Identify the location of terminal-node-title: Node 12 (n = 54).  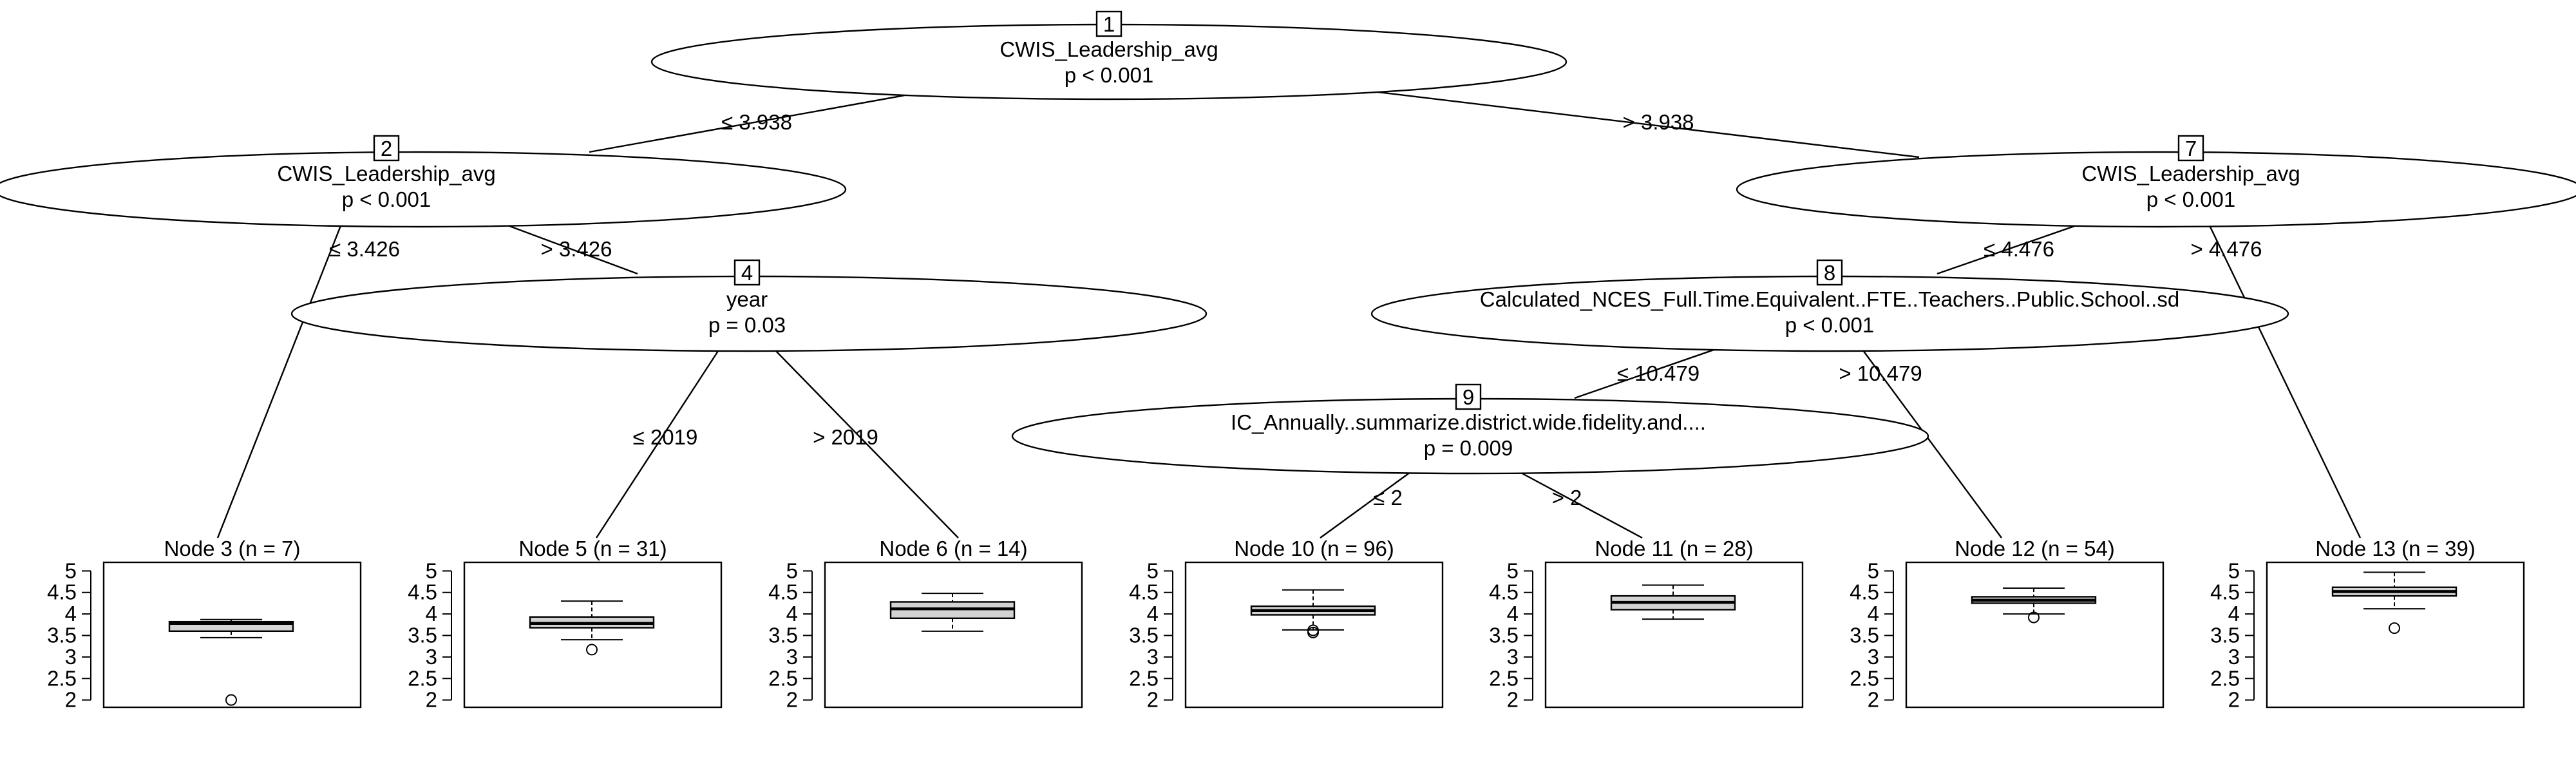
(2035, 548).